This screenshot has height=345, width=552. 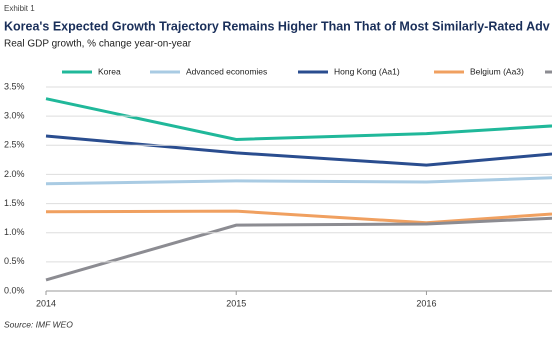 What do you see at coordinates (98, 44) in the screenshot?
I see `chart-subtitle: Real GDP growth, % change year-on-year` at bounding box center [98, 44].